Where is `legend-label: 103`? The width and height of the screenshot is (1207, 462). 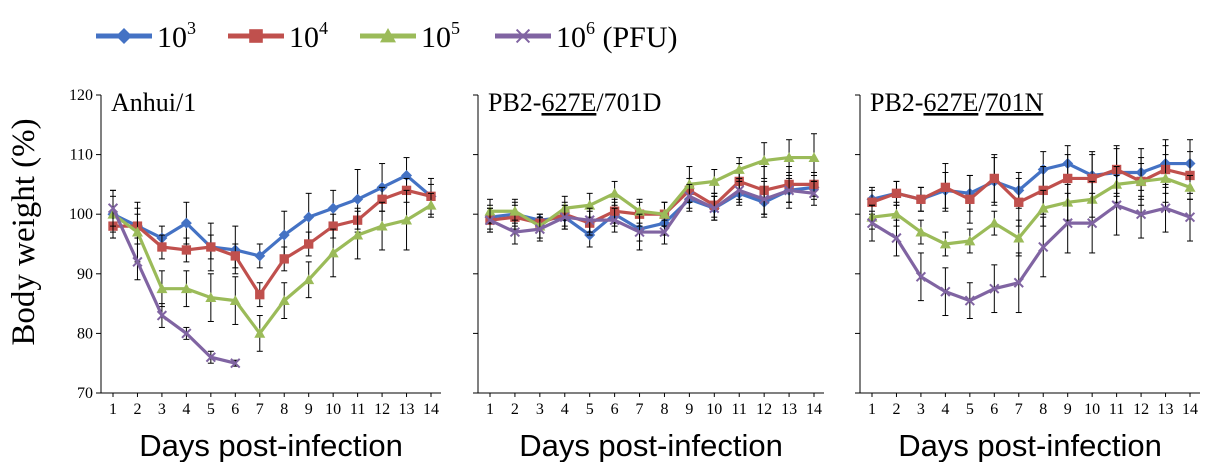 legend-label: 103 is located at coordinates (176, 36).